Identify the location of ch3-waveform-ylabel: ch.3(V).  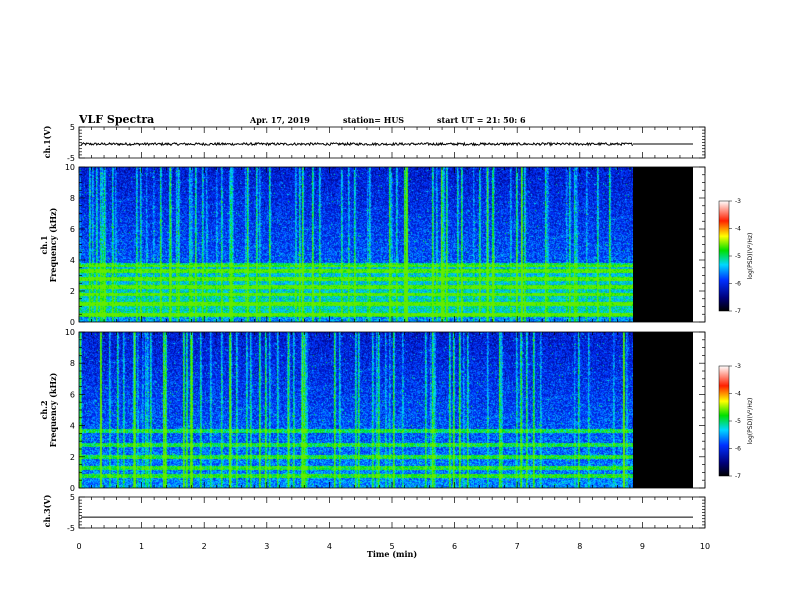
(47, 510).